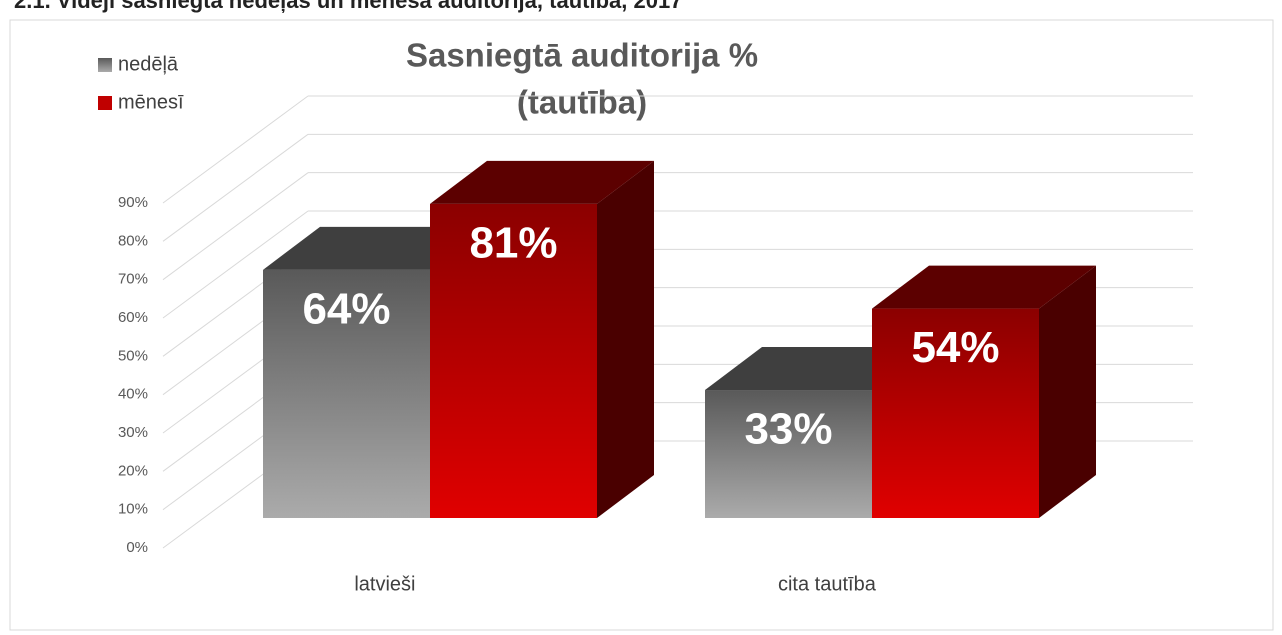  What do you see at coordinates (133, 470) in the screenshot?
I see `y-tick-label: 20%` at bounding box center [133, 470].